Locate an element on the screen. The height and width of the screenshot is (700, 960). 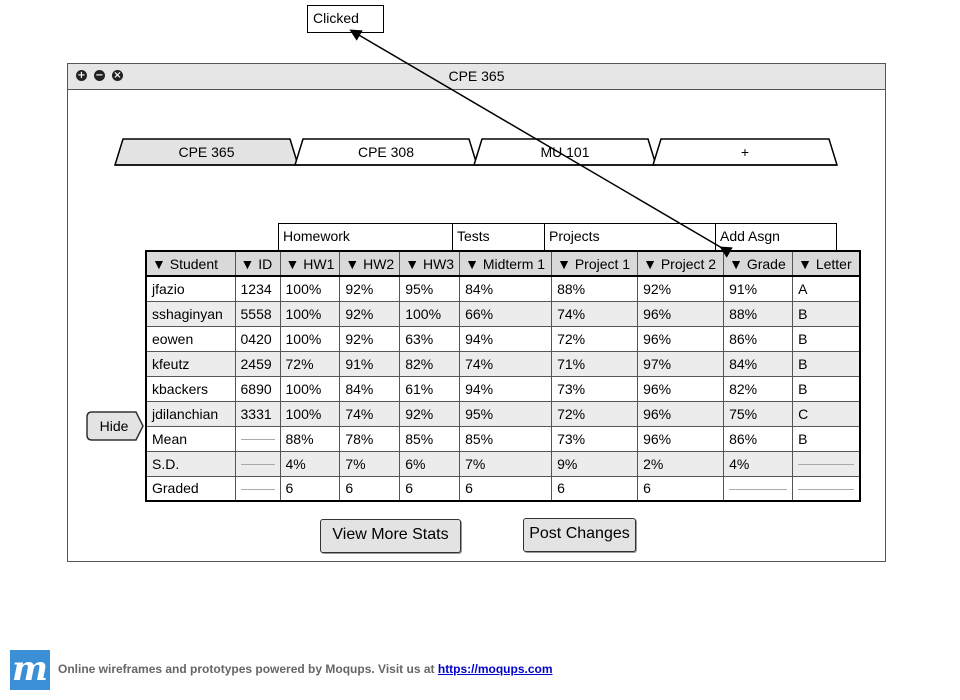
table-cell: 9% is located at coordinates (595, 463).